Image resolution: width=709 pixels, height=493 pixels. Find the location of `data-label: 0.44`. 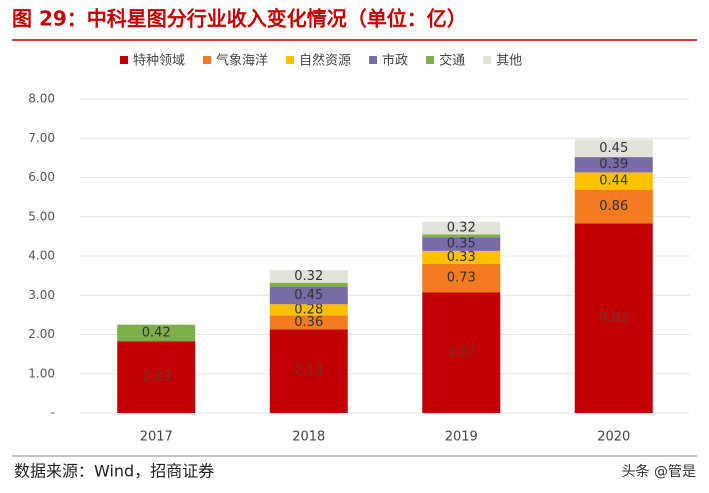

data-label: 0.44 is located at coordinates (613, 181).